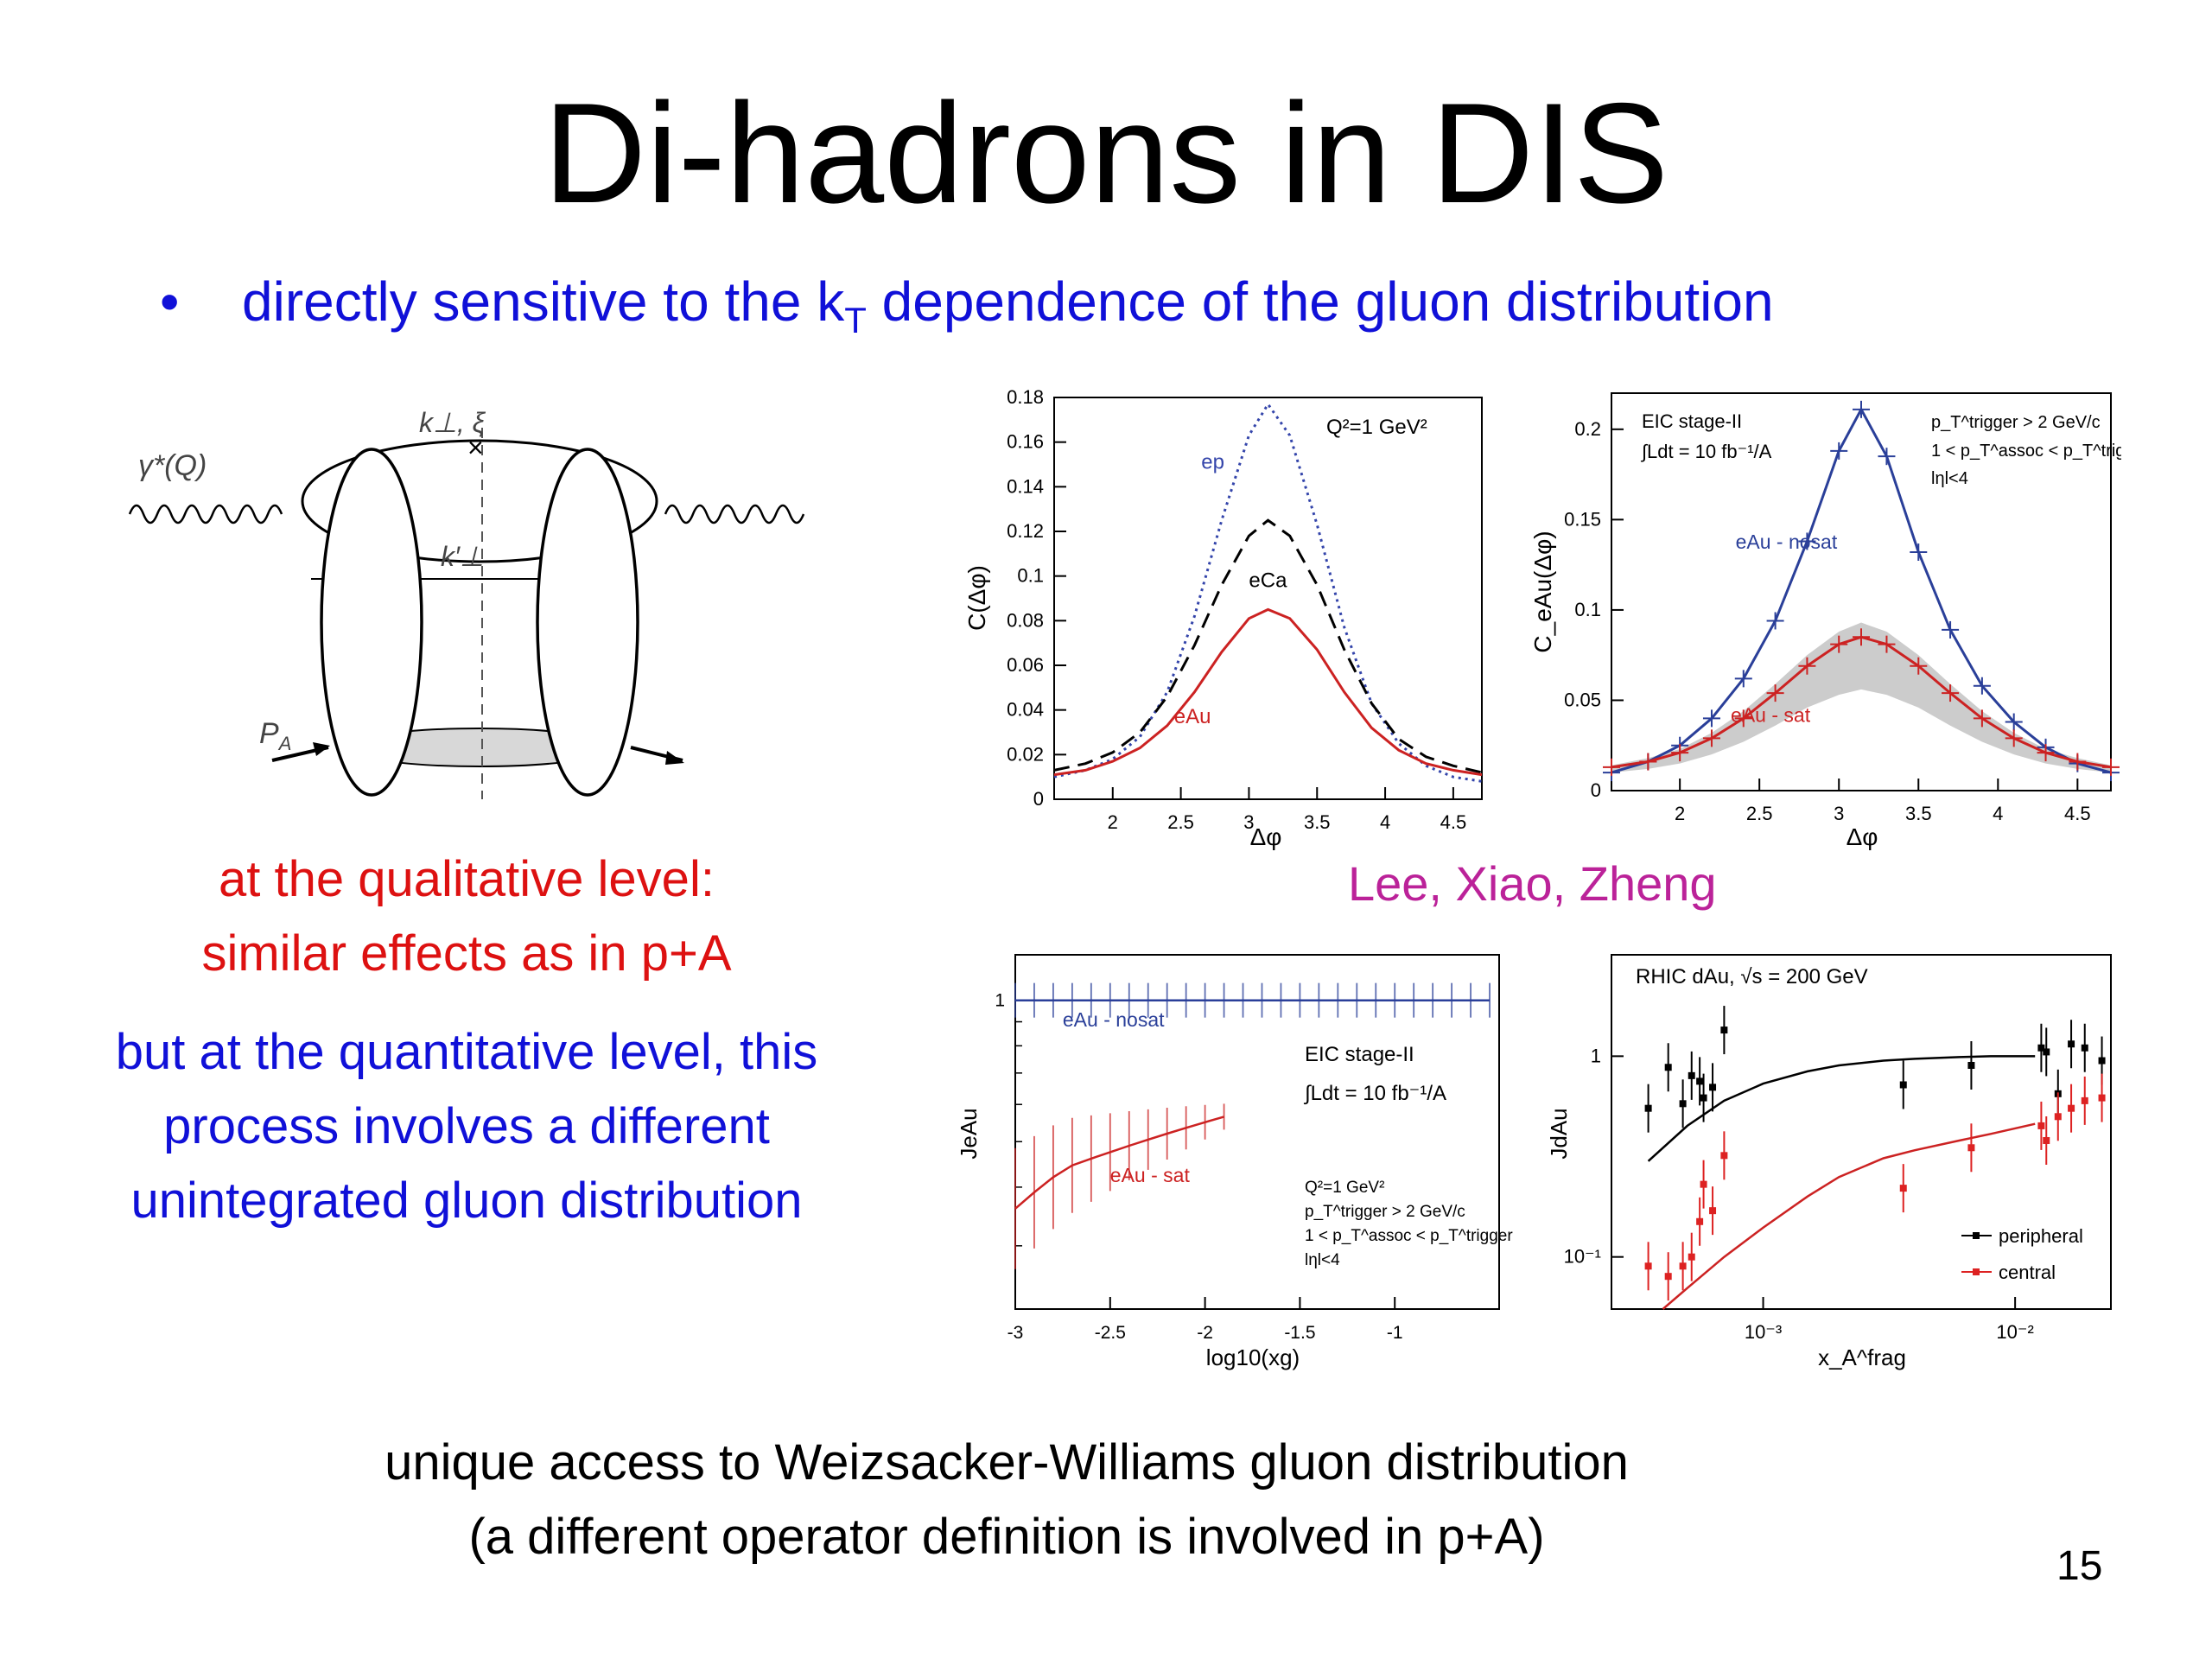 The image size is (2212, 1659). Describe the element at coordinates (1192, 716) in the screenshot. I see `chart1-series-label-eAu: eAu` at that location.